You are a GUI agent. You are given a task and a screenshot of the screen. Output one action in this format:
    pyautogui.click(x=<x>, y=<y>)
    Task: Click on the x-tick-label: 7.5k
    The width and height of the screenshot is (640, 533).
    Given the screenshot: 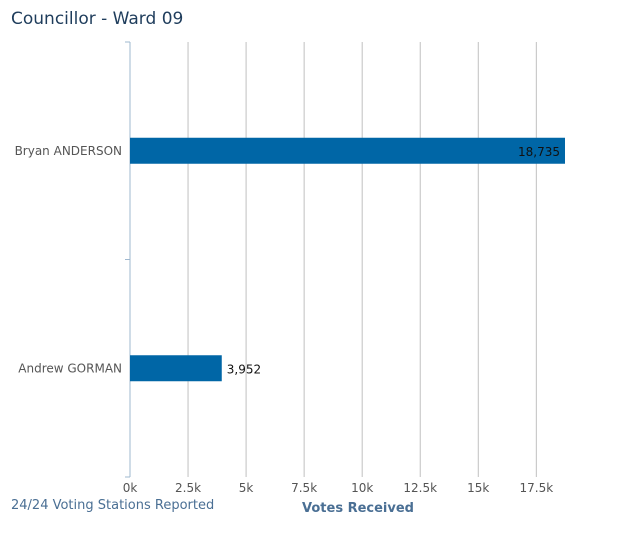 What is the action you would take?
    pyautogui.click(x=304, y=488)
    